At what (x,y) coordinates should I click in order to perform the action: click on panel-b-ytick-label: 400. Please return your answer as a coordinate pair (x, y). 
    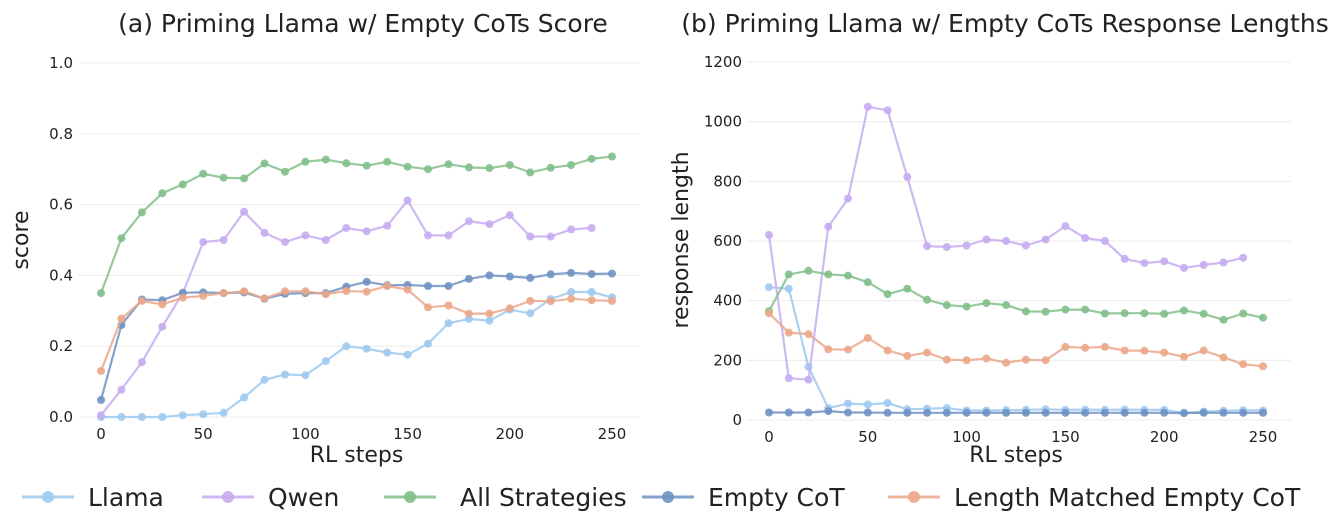
    Looking at the image, I should click on (727, 301).